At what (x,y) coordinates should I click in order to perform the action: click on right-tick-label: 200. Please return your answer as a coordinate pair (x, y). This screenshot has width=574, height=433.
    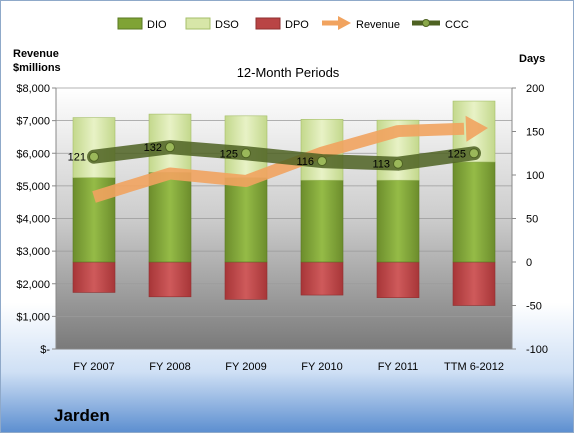
    Looking at the image, I should click on (535, 89).